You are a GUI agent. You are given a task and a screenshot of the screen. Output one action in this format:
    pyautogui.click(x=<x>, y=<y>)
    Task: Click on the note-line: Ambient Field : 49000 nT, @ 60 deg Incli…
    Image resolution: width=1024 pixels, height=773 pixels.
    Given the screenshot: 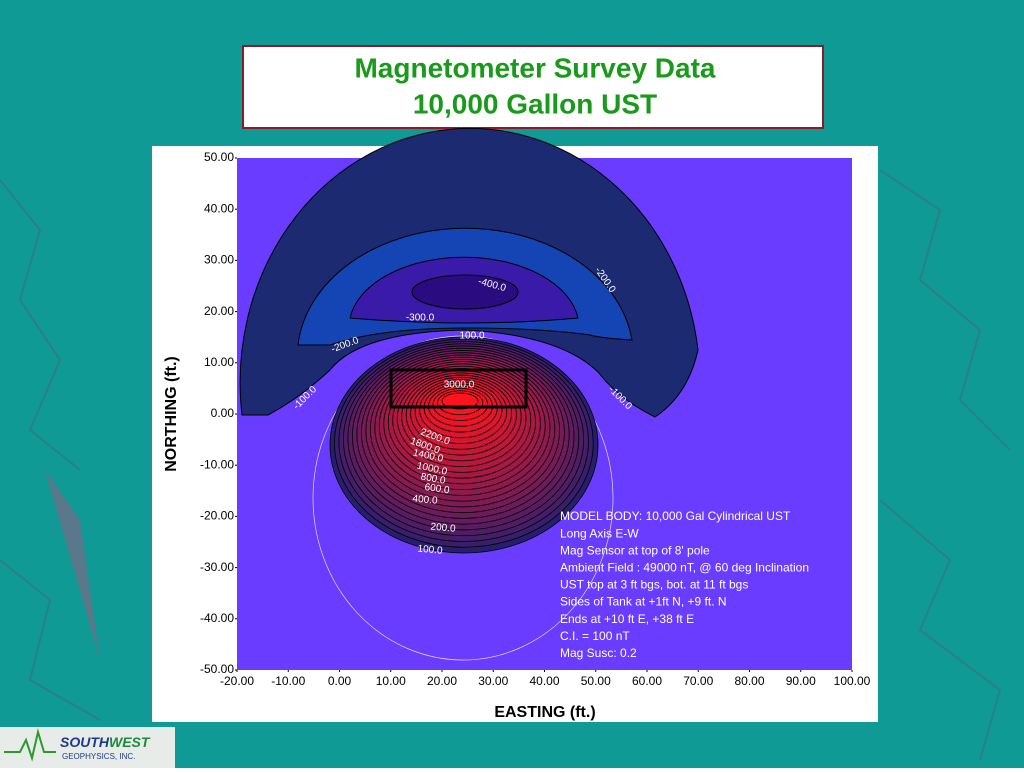 What is the action you would take?
    pyautogui.click(x=684, y=567)
    